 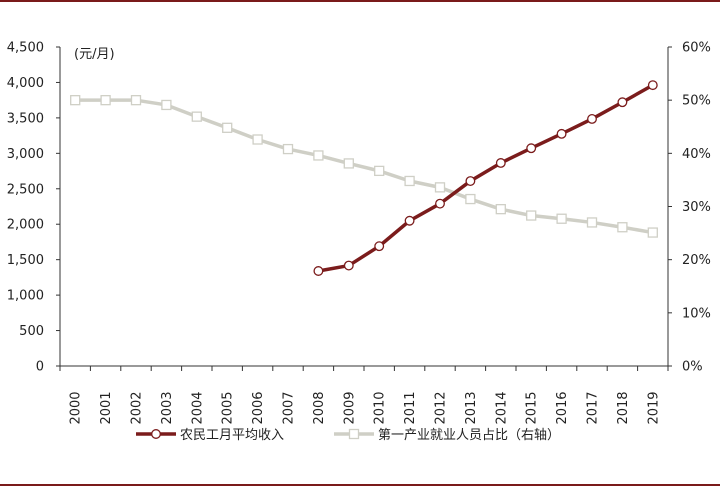 I want to click on x-tick-label: 2006, so click(x=258, y=407).